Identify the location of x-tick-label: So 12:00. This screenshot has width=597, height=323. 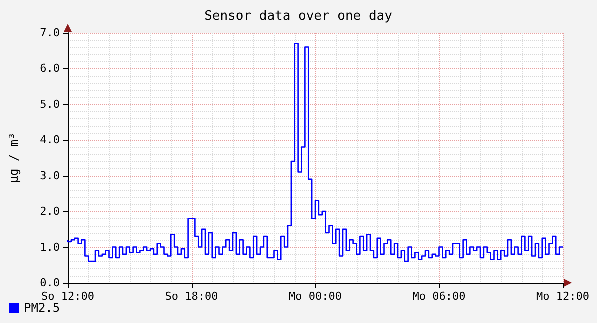
(68, 296).